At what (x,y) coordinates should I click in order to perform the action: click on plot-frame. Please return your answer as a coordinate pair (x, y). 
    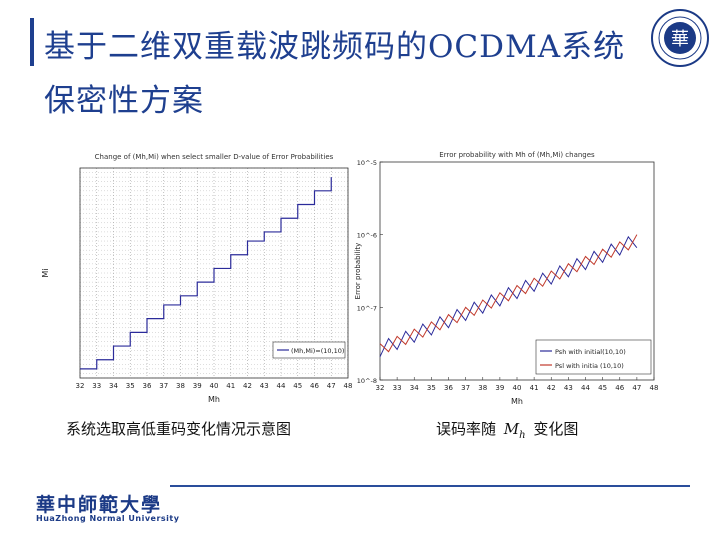
    Looking at the image, I should click on (214, 273).